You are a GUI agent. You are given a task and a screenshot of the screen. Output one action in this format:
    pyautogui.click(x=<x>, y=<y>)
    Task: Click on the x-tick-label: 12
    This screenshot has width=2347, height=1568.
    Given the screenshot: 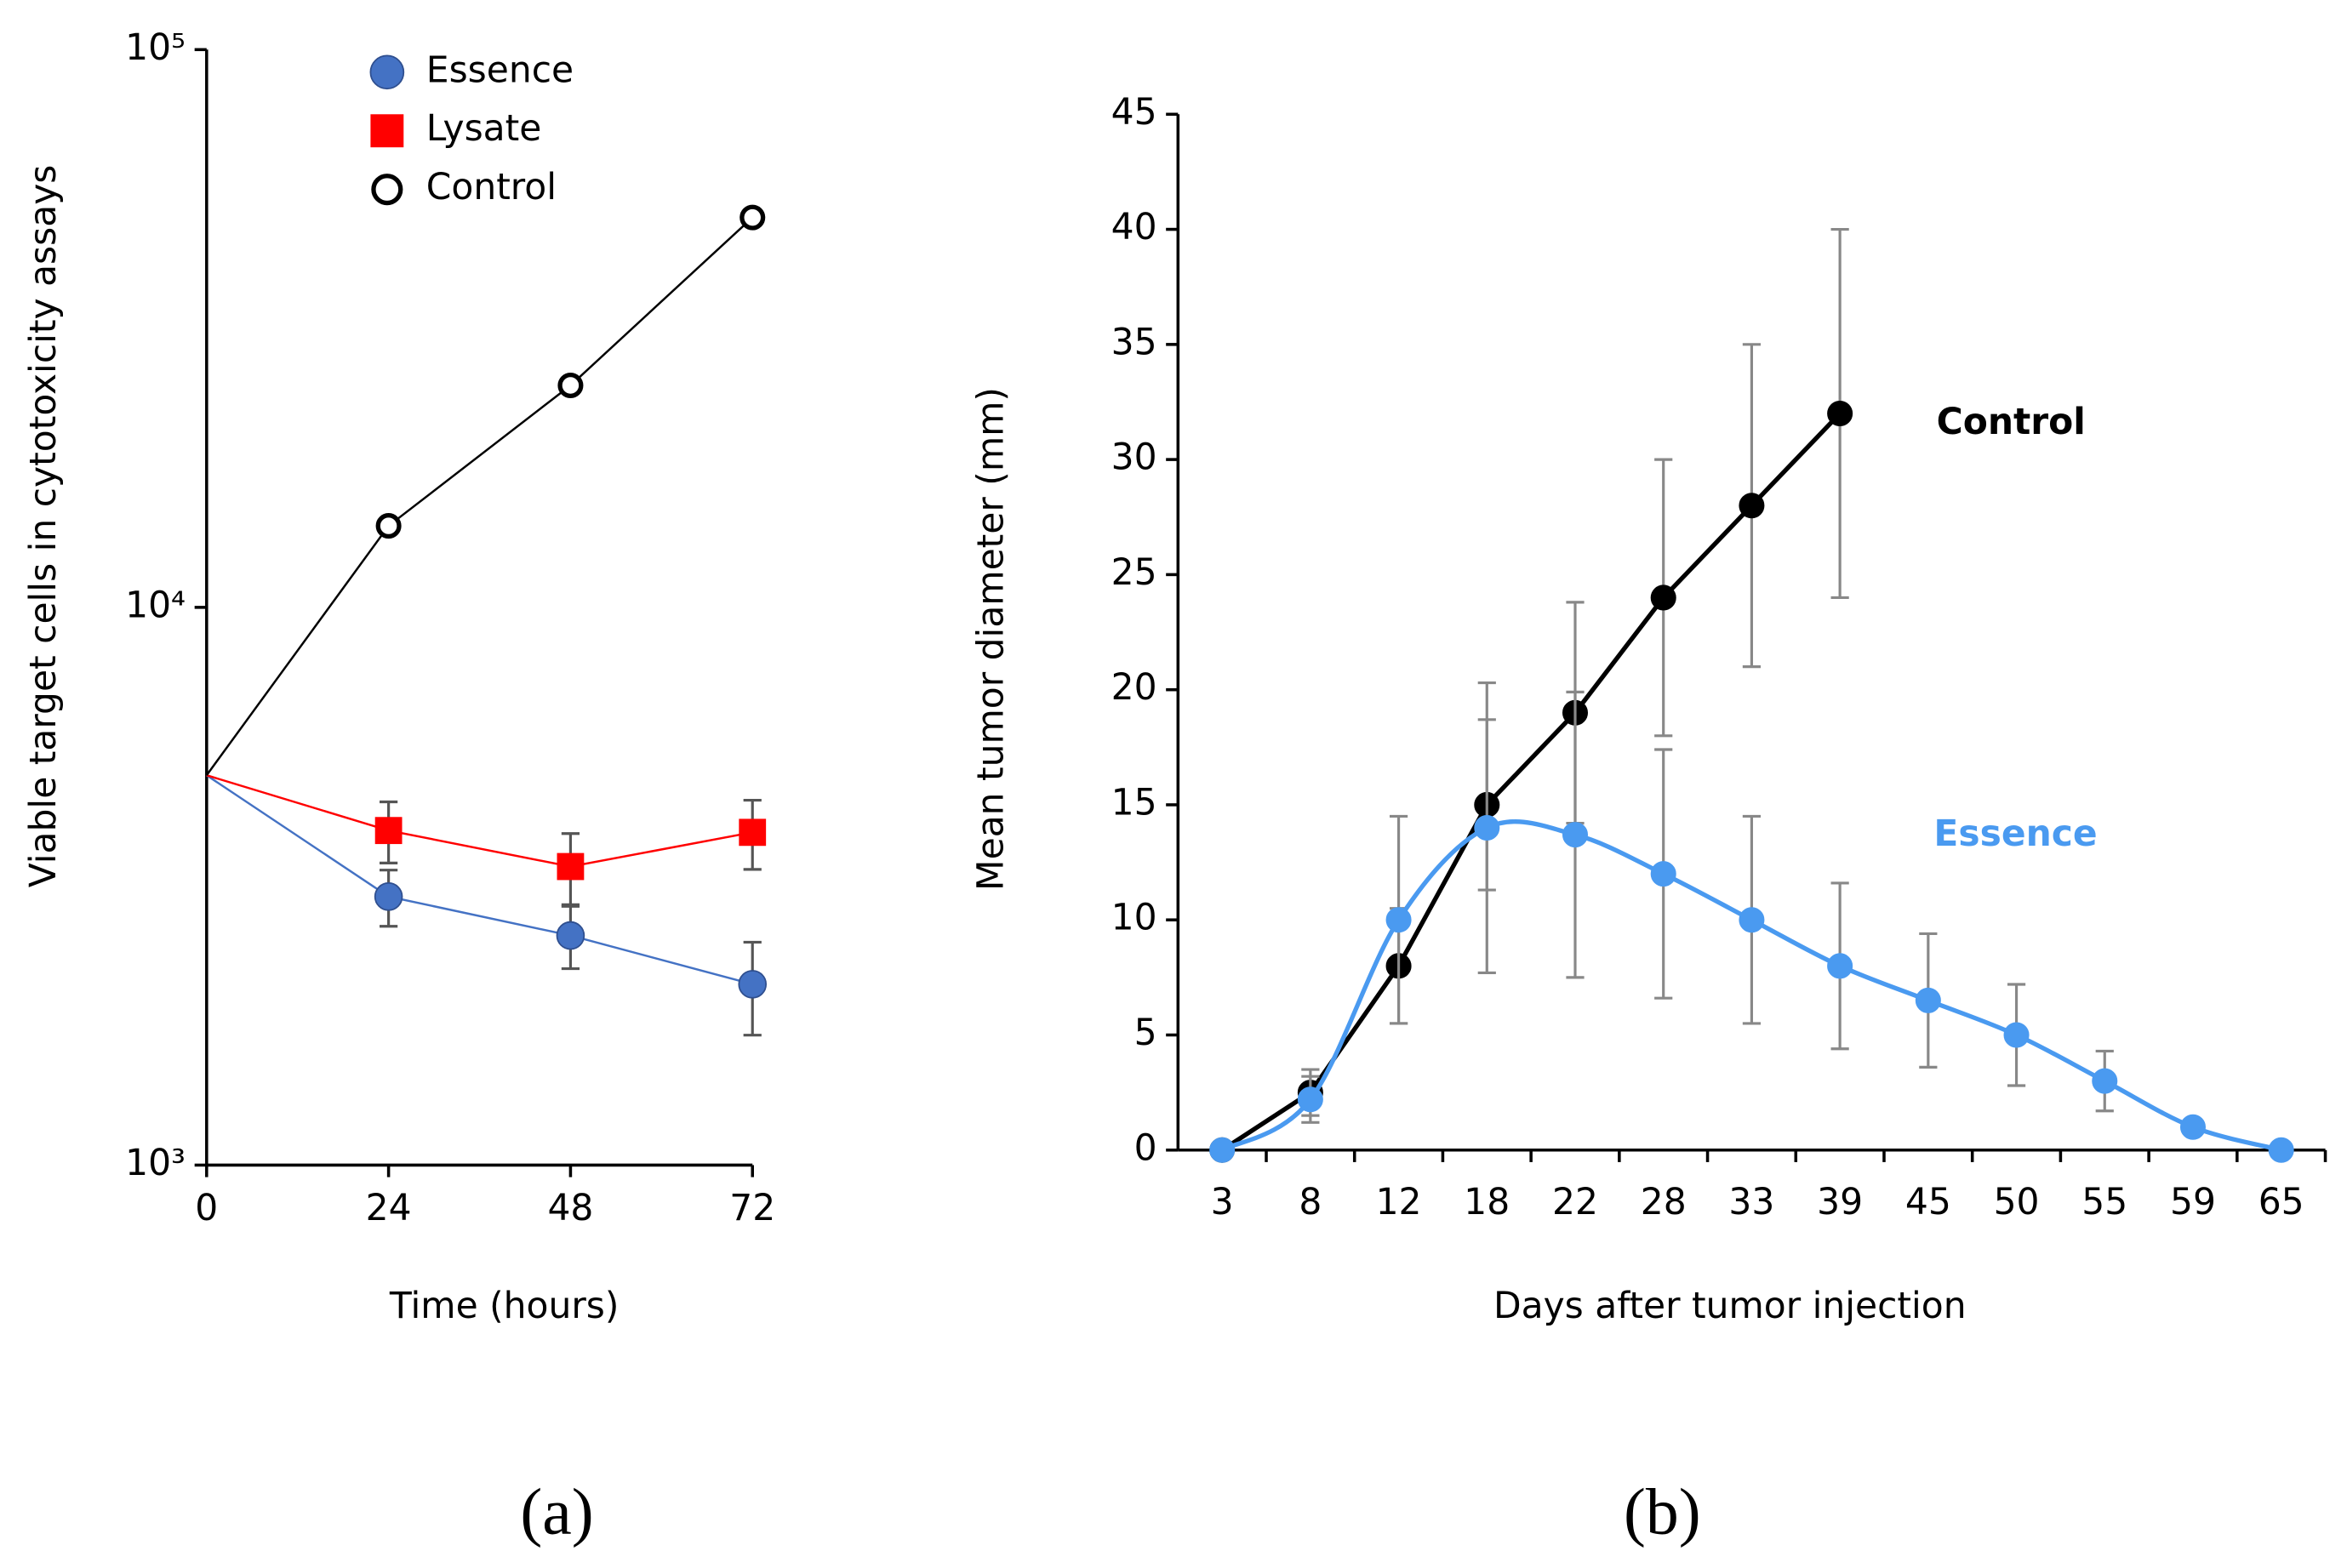 What is the action you would take?
    pyautogui.click(x=1399, y=1202)
    